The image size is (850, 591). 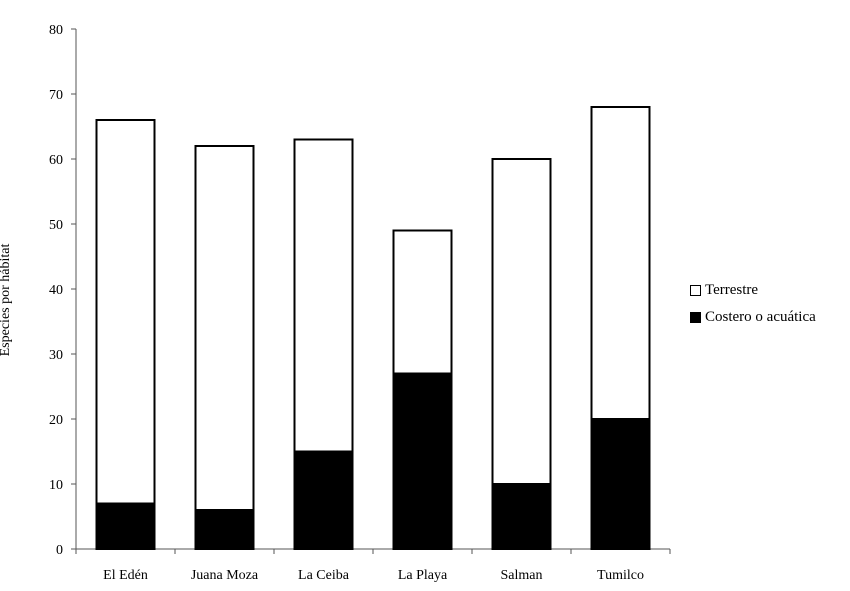 I want to click on legend-label: Costero o acuática, so click(x=760, y=317).